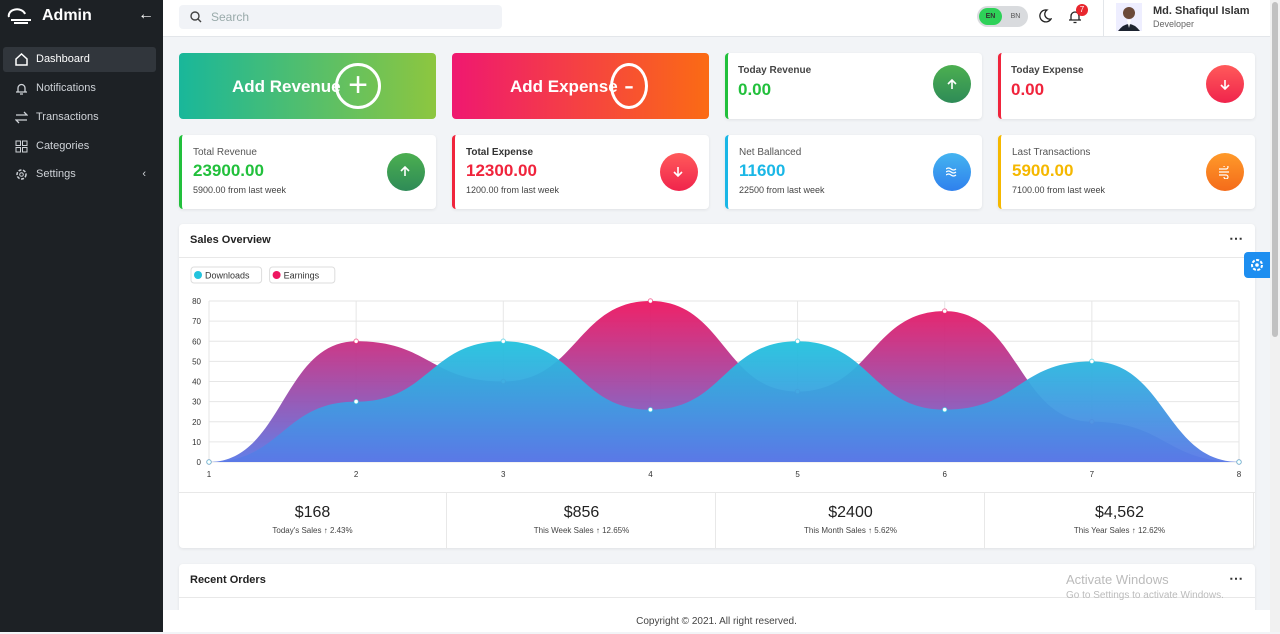  What do you see at coordinates (356, 474) in the screenshot?
I see `x-tick-label: 2` at bounding box center [356, 474].